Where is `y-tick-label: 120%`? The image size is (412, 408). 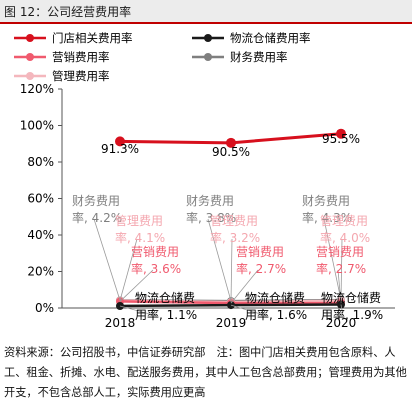
y-tick-label: 120% is located at coordinates (37, 89).